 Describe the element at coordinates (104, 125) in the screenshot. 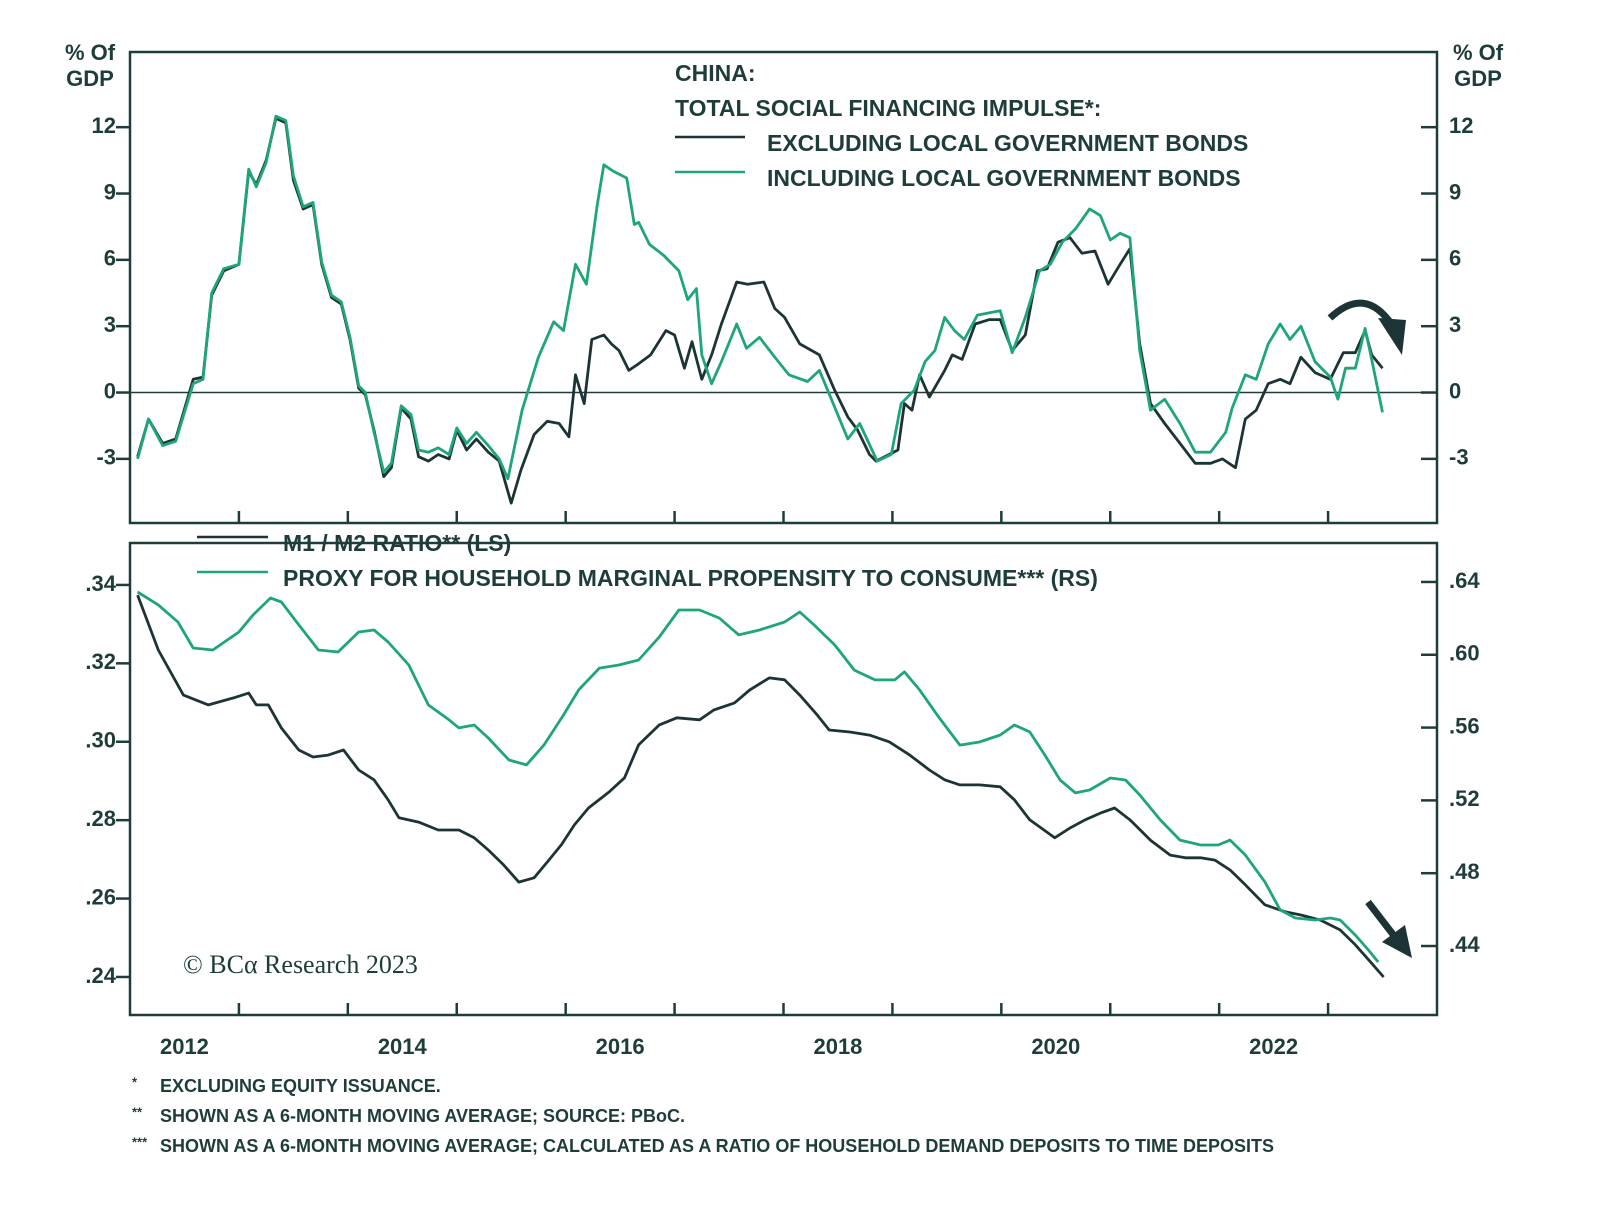

I see `y-tick-label: 12` at that location.